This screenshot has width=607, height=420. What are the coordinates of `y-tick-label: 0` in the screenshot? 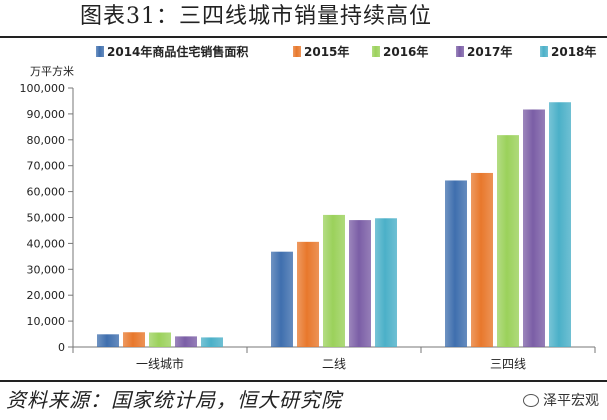 It's located at (61, 347).